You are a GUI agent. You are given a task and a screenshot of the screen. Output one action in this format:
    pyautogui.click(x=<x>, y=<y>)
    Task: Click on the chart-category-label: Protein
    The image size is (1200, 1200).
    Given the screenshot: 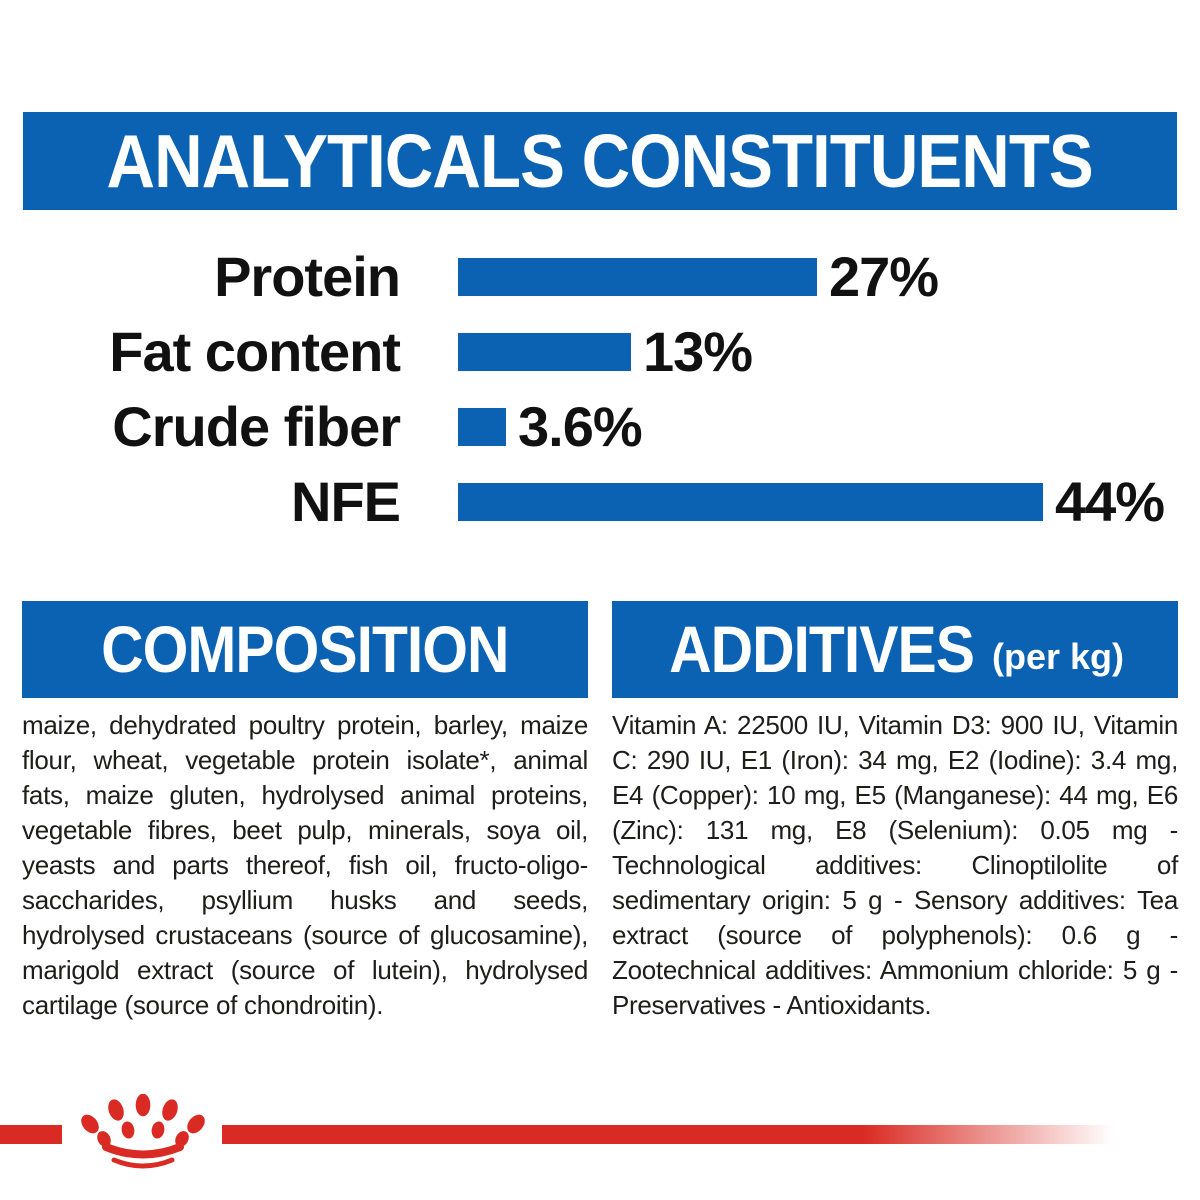 What is the action you would take?
    pyautogui.click(x=307, y=276)
    